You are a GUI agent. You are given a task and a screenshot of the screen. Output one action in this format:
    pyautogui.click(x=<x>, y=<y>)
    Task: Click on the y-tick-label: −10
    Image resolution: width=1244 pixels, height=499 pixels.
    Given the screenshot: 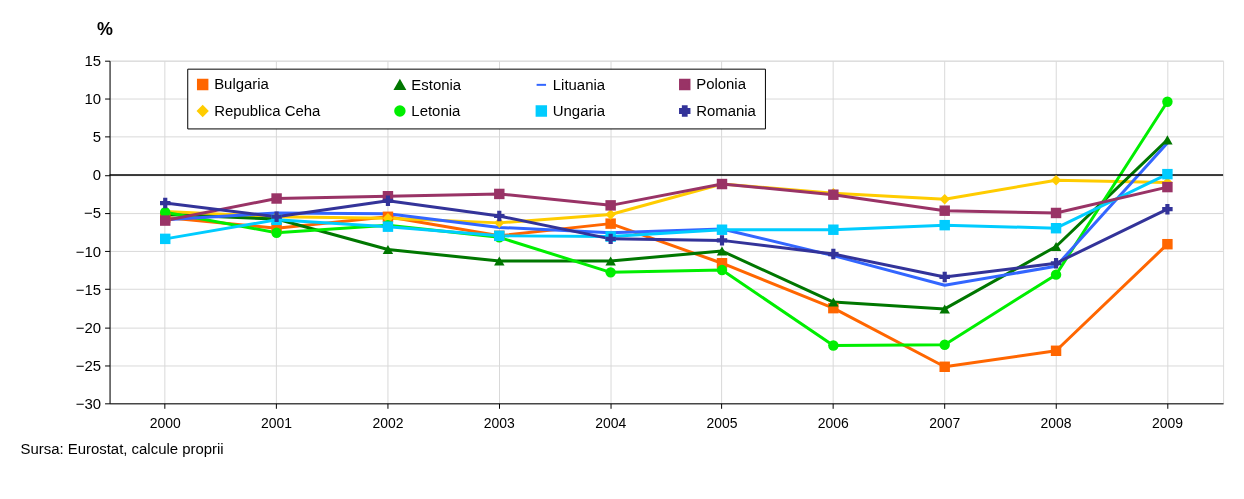 What is the action you would take?
    pyautogui.click(x=88, y=251)
    